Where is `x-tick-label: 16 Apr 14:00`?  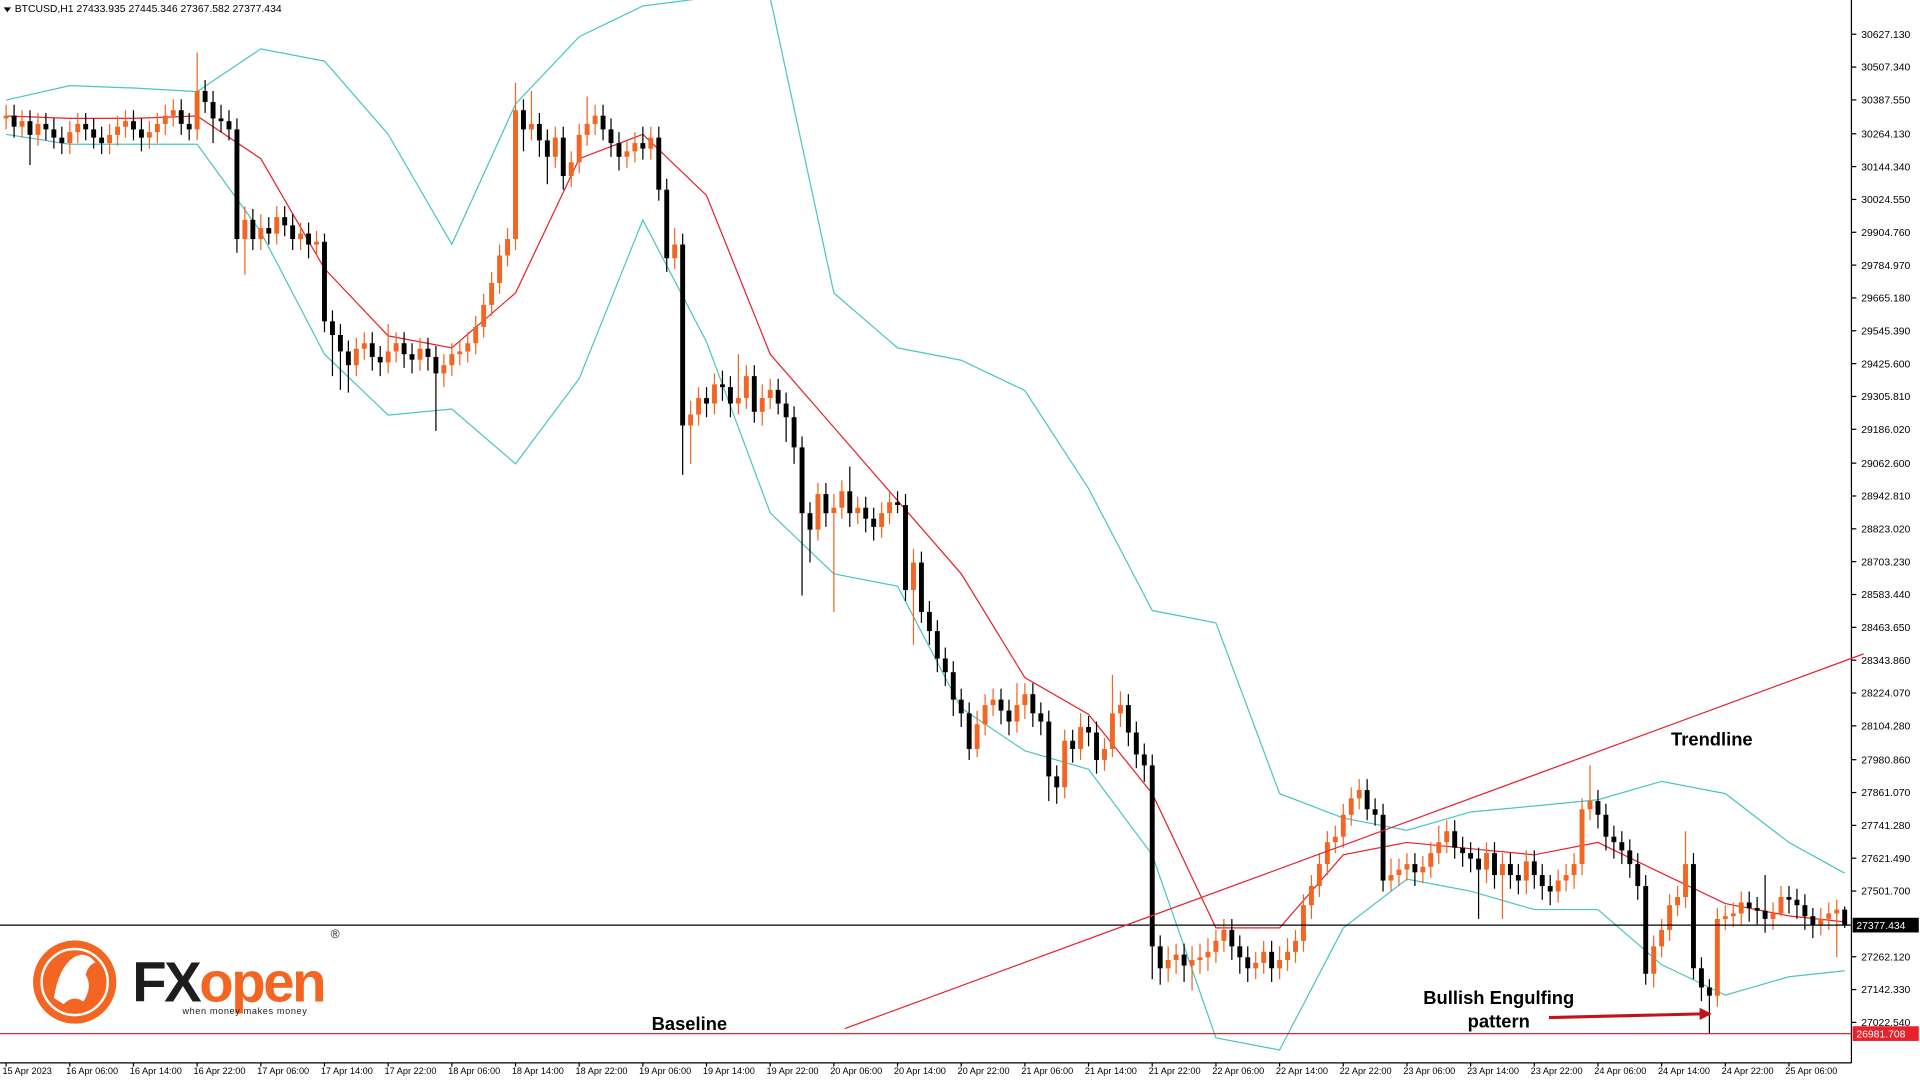
x-tick-label: 16 Apr 14:00 is located at coordinates (156, 1071).